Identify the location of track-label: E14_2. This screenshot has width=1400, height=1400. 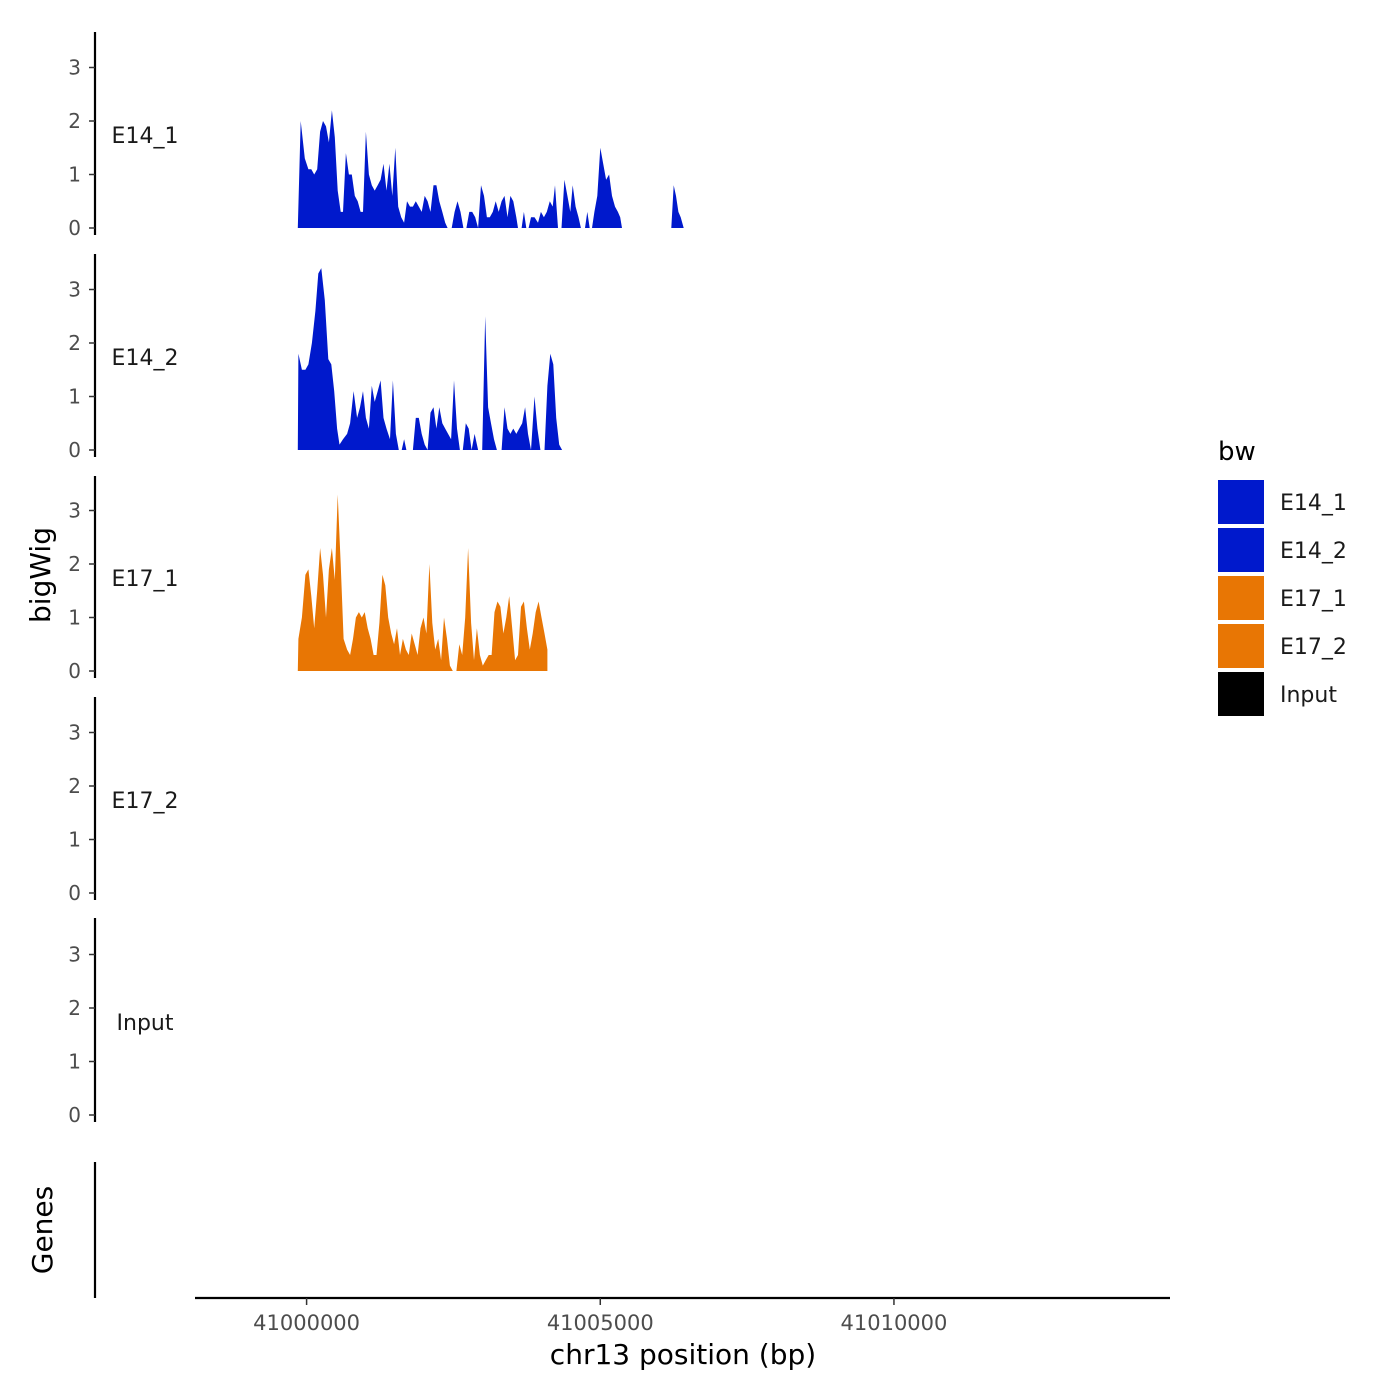
(145, 358).